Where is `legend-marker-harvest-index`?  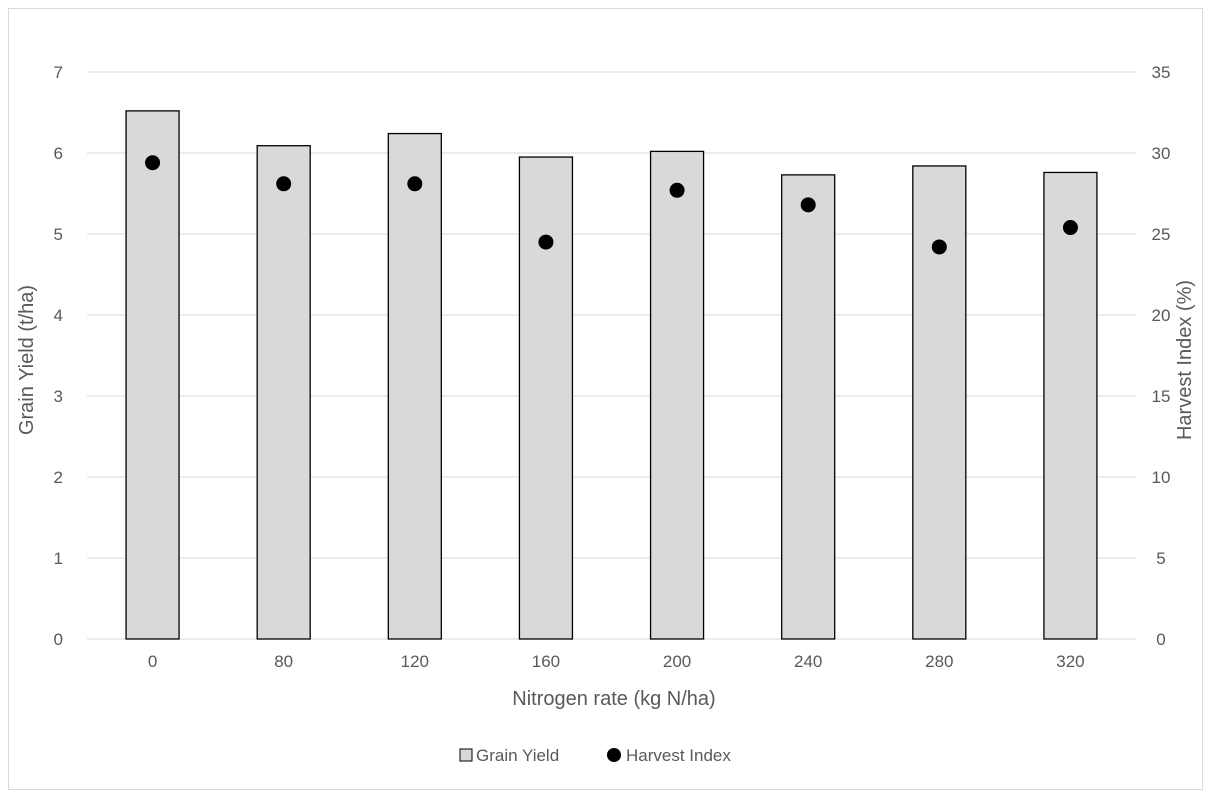
legend-marker-harvest-index is located at coordinates (614, 755).